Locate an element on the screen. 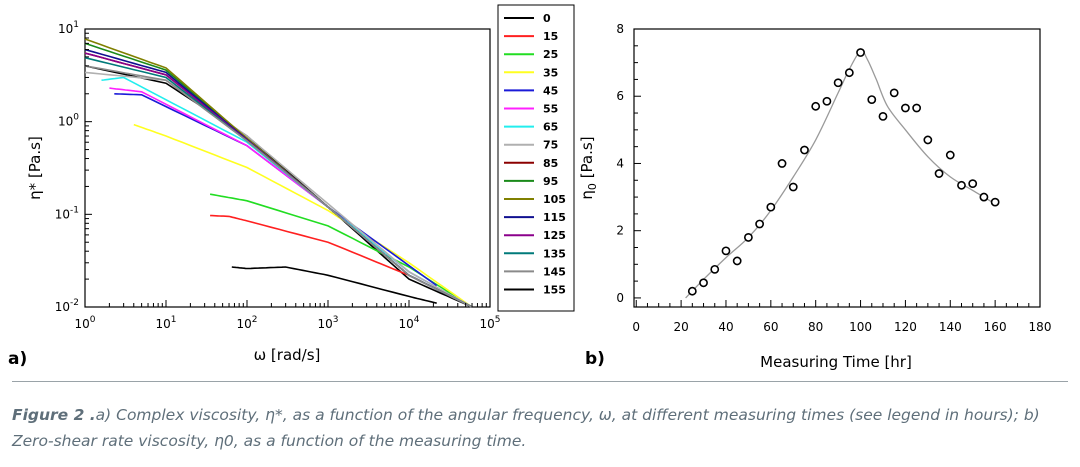  chart-b-x-tick-label: 100 is located at coordinates (860, 327).